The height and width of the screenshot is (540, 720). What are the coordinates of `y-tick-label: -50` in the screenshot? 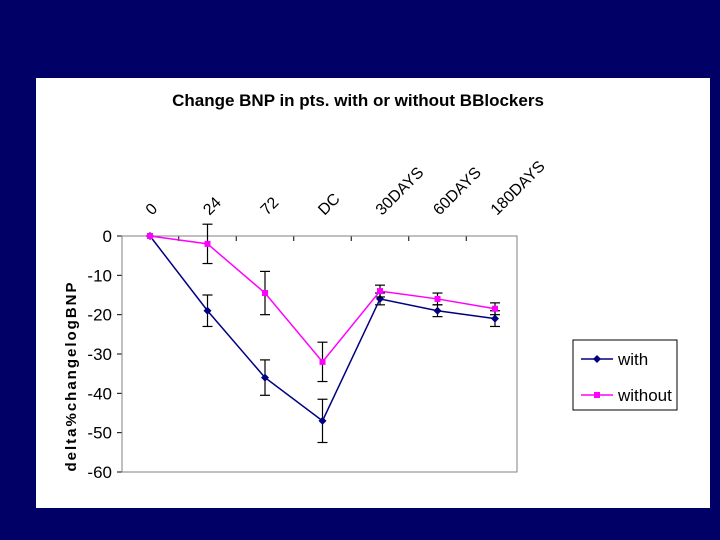 It's located at (99, 433).